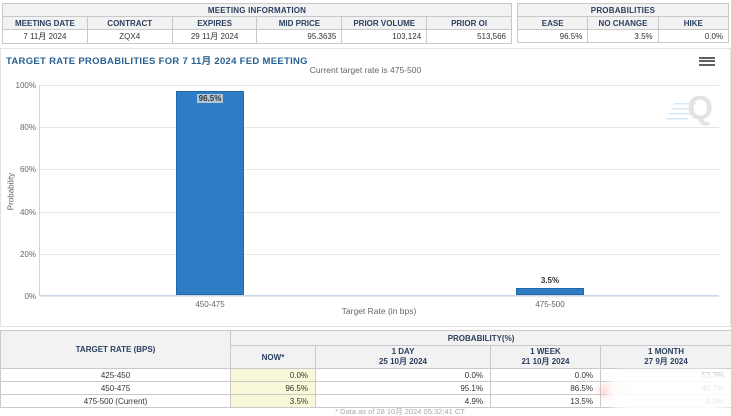  I want to click on y-tick-80: 80%, so click(27, 128).